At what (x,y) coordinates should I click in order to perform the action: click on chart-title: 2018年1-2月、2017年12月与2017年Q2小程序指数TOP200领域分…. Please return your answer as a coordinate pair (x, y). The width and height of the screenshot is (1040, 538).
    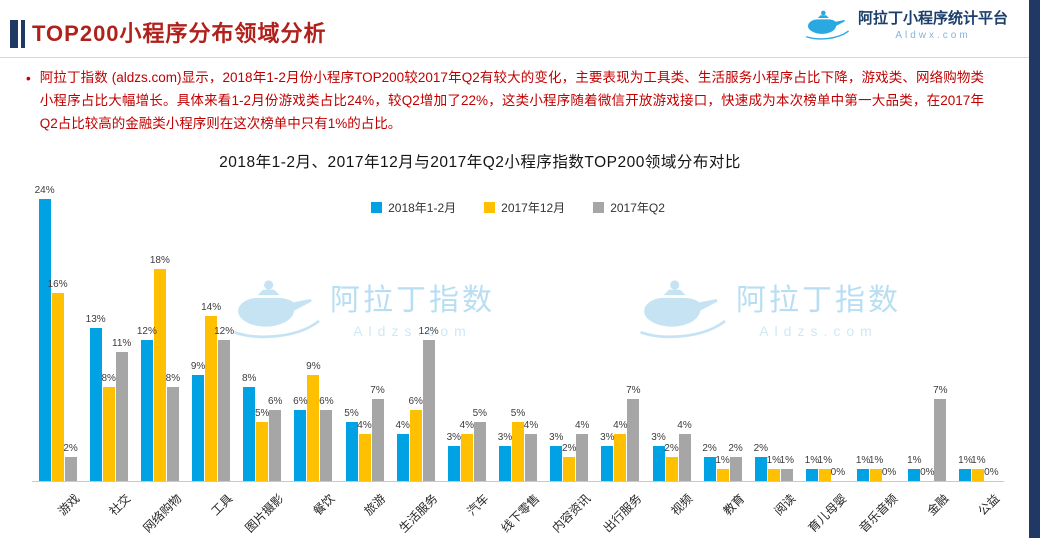
    Looking at the image, I should click on (480, 162).